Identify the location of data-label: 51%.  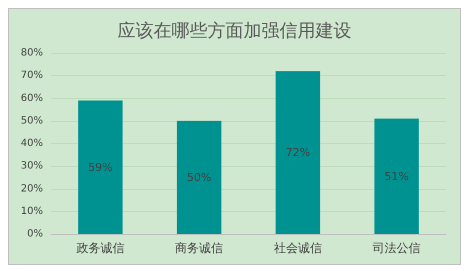
(396, 176).